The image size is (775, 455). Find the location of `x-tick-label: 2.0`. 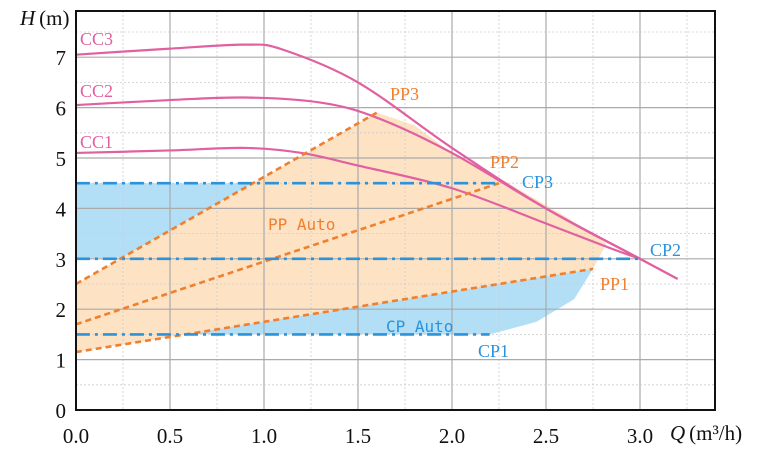

x-tick-label: 2.0 is located at coordinates (452, 436).